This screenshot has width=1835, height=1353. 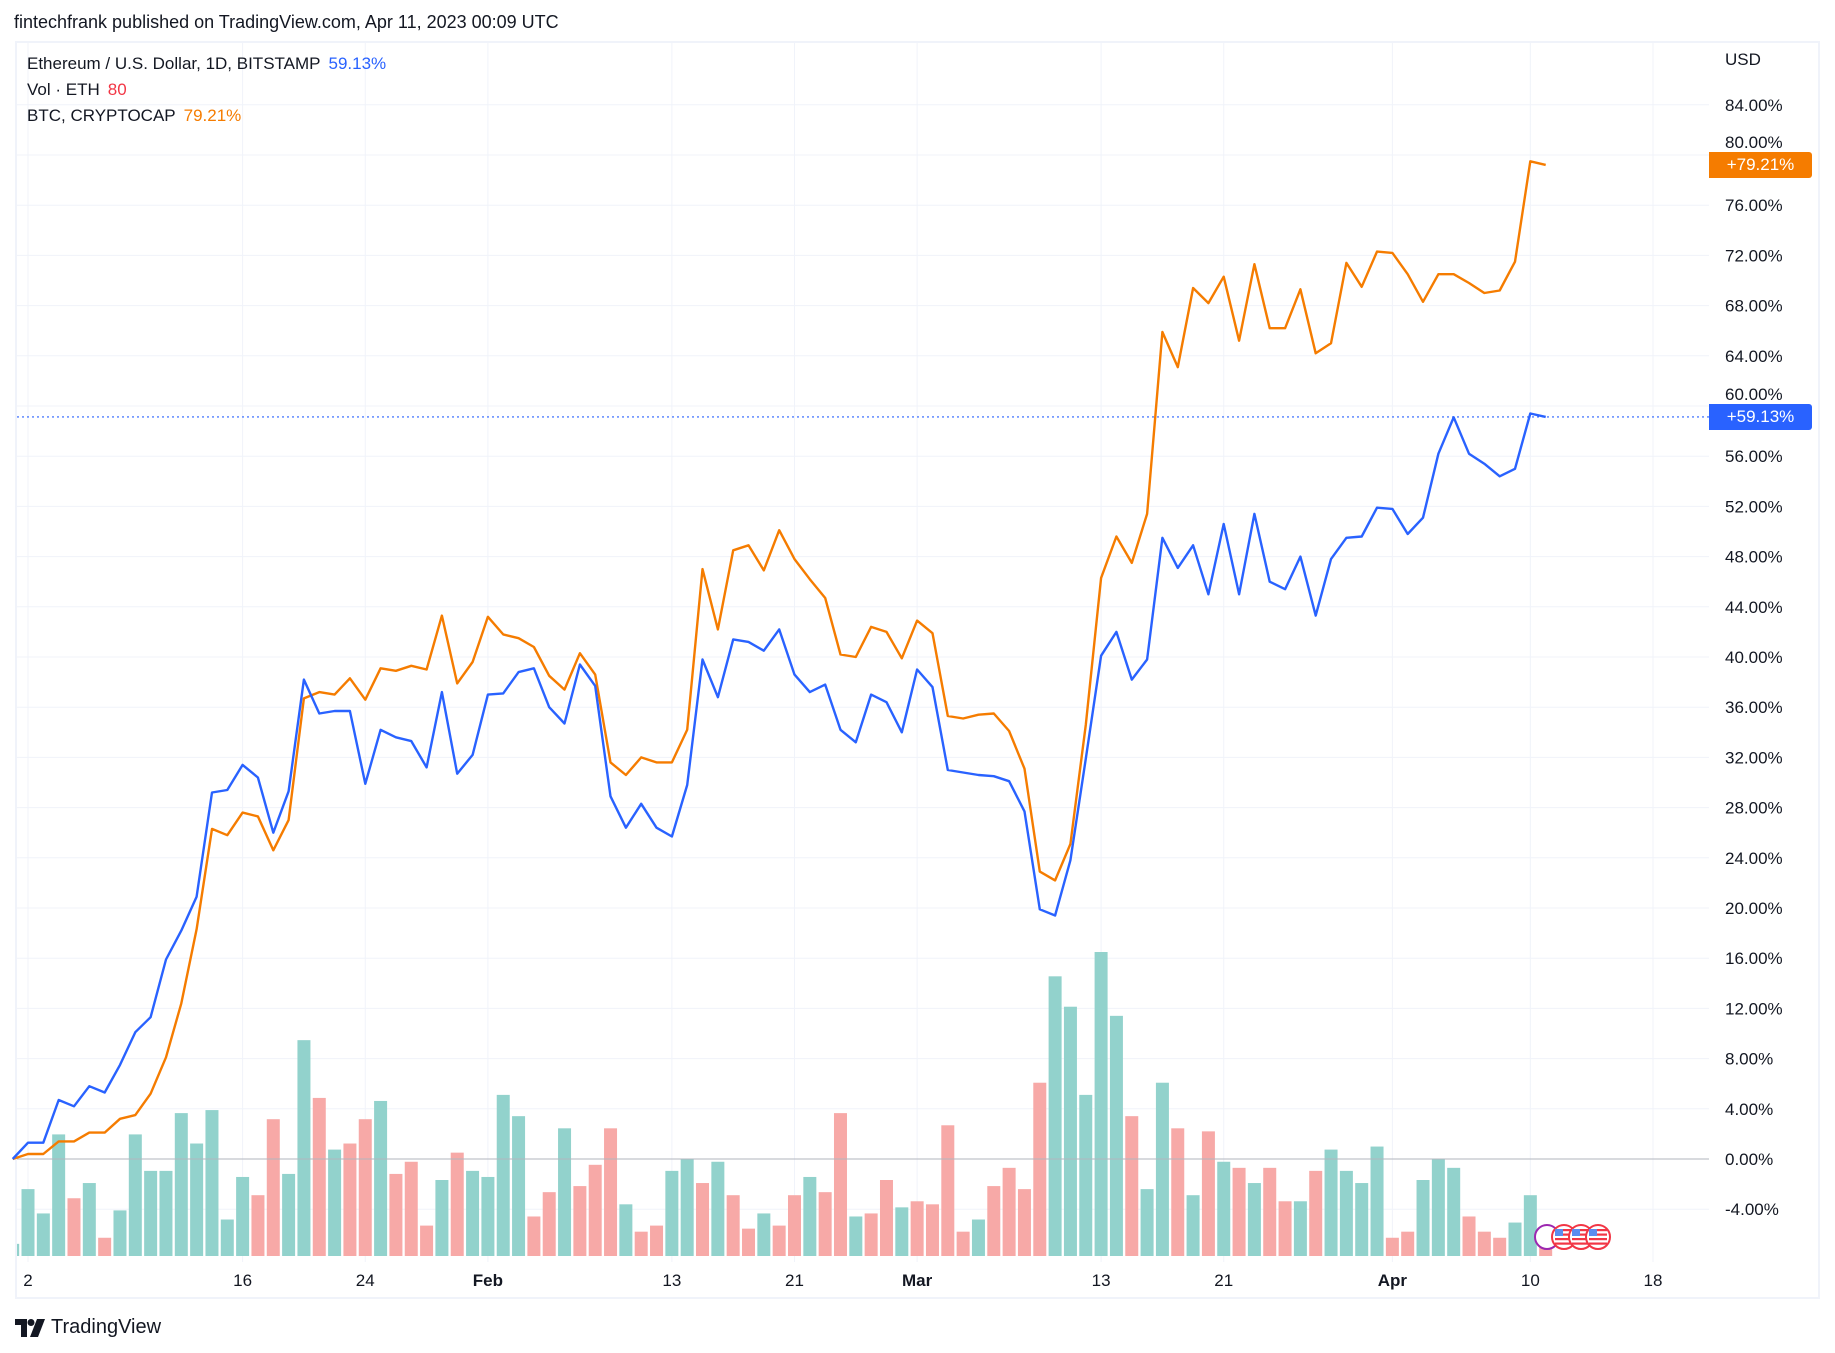 I want to click on eth-price-badge: +59.13%, so click(x=1760, y=416).